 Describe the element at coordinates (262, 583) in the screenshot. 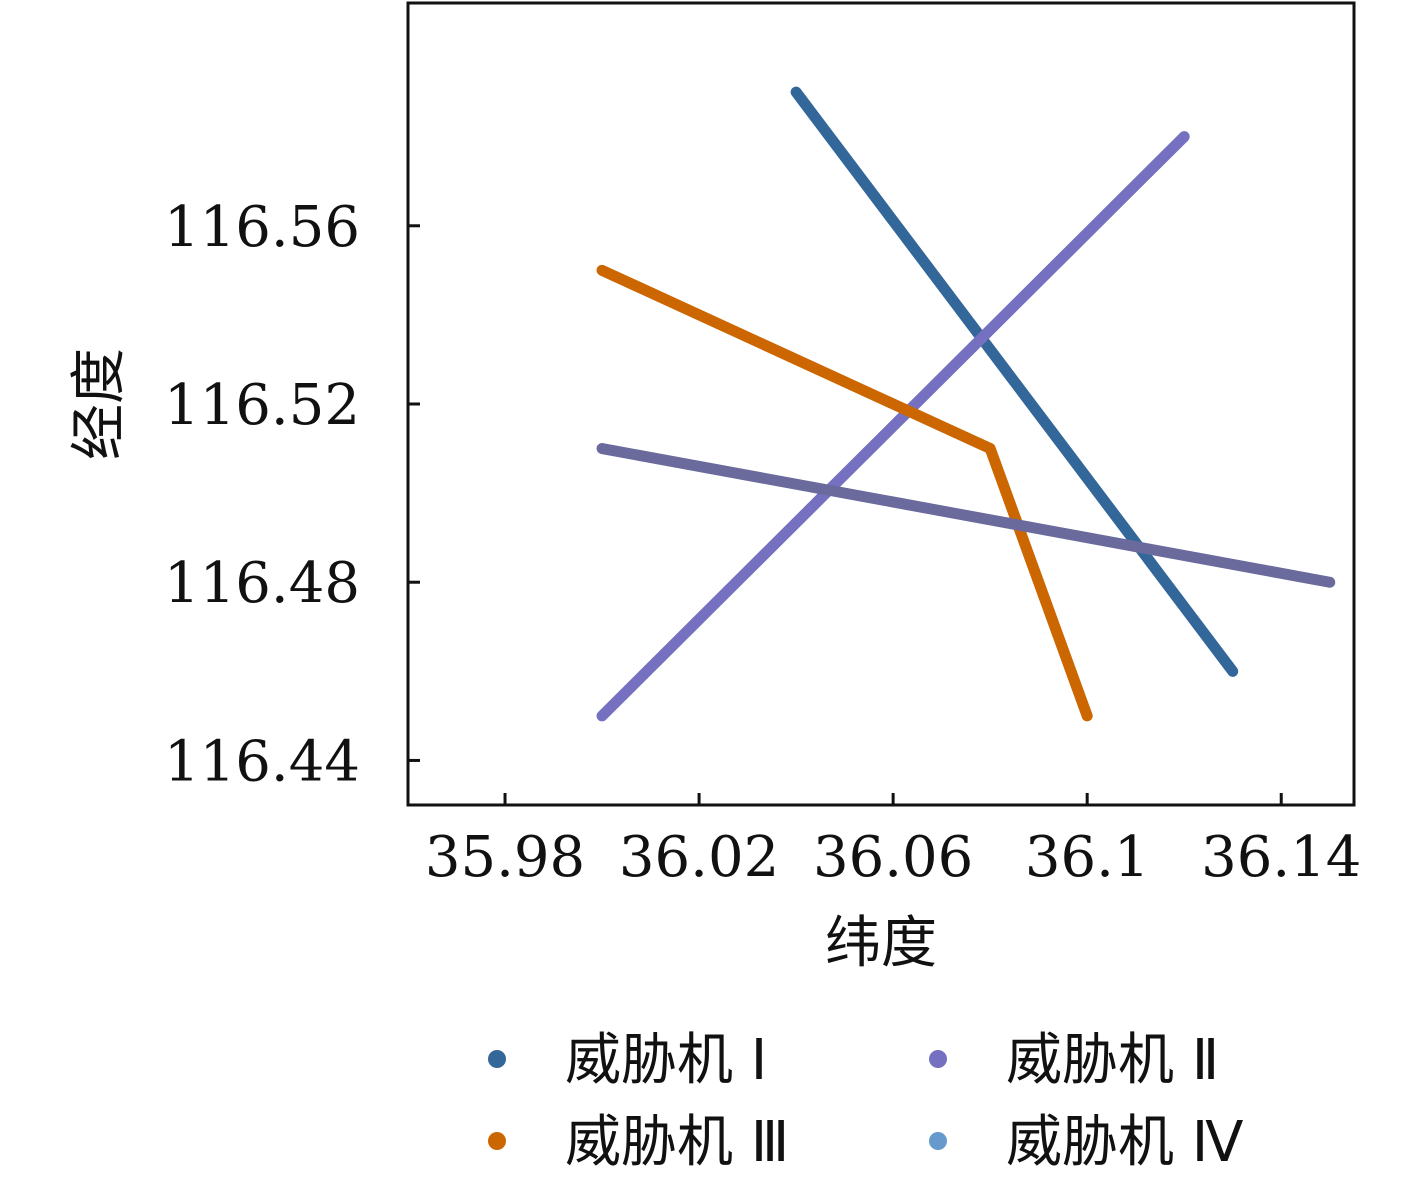

I see `y-tick-label: 116.48` at that location.